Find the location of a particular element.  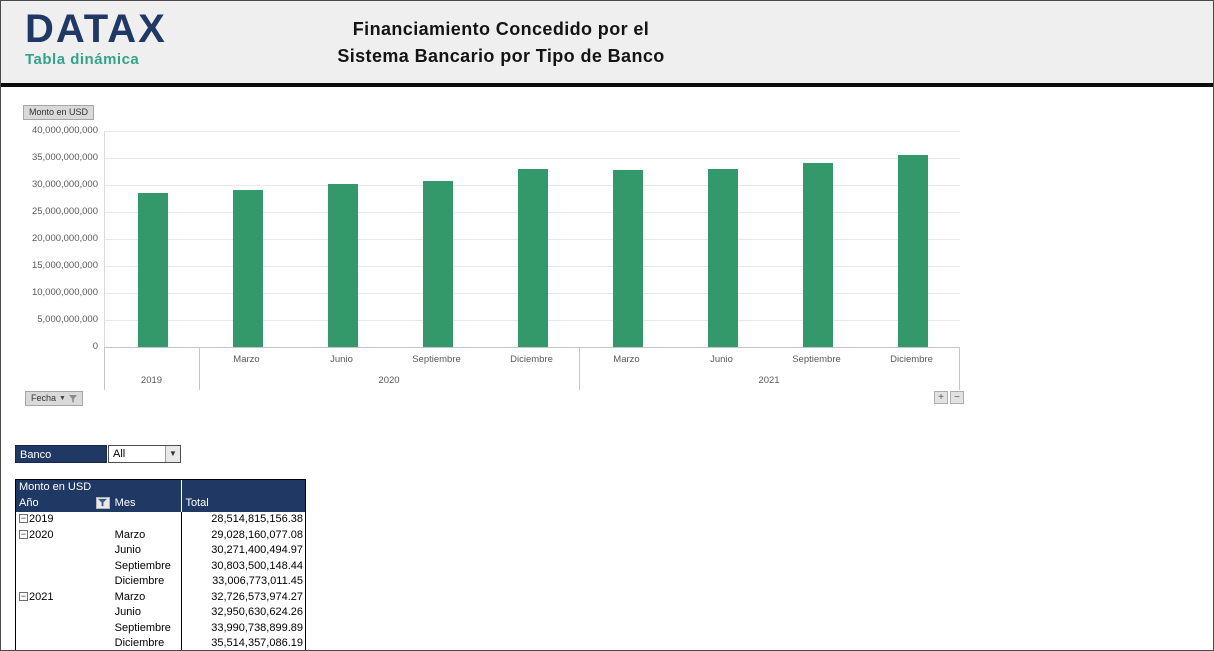

year-cell-label: 2021 is located at coordinates (41, 596).